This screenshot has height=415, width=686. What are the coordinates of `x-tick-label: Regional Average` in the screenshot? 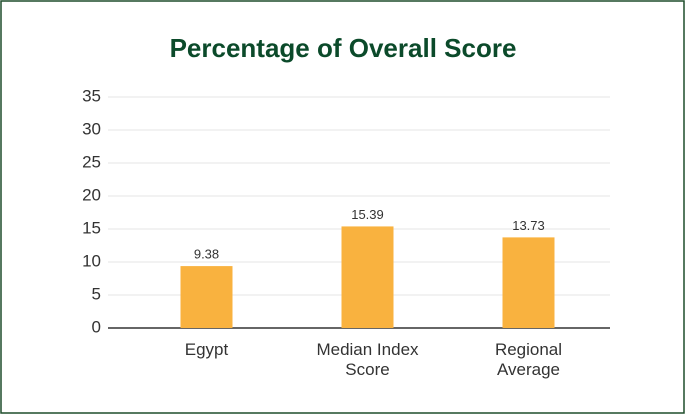 It's located at (528, 359).